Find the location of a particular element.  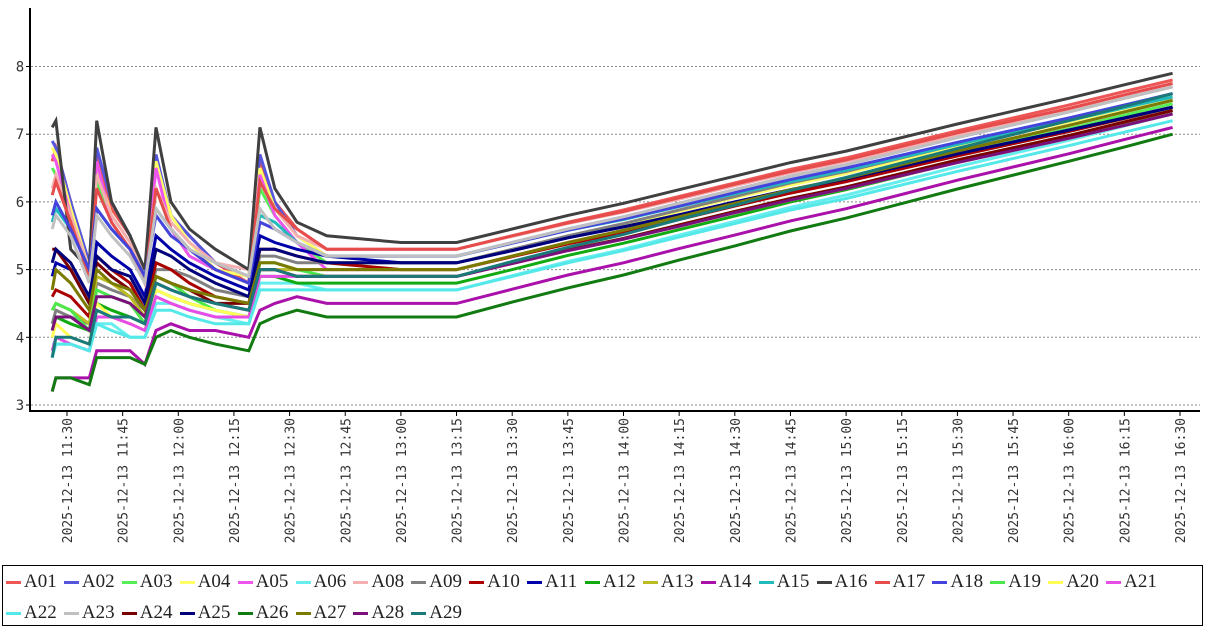

legend-item-a17: A17 is located at coordinates (900, 581).